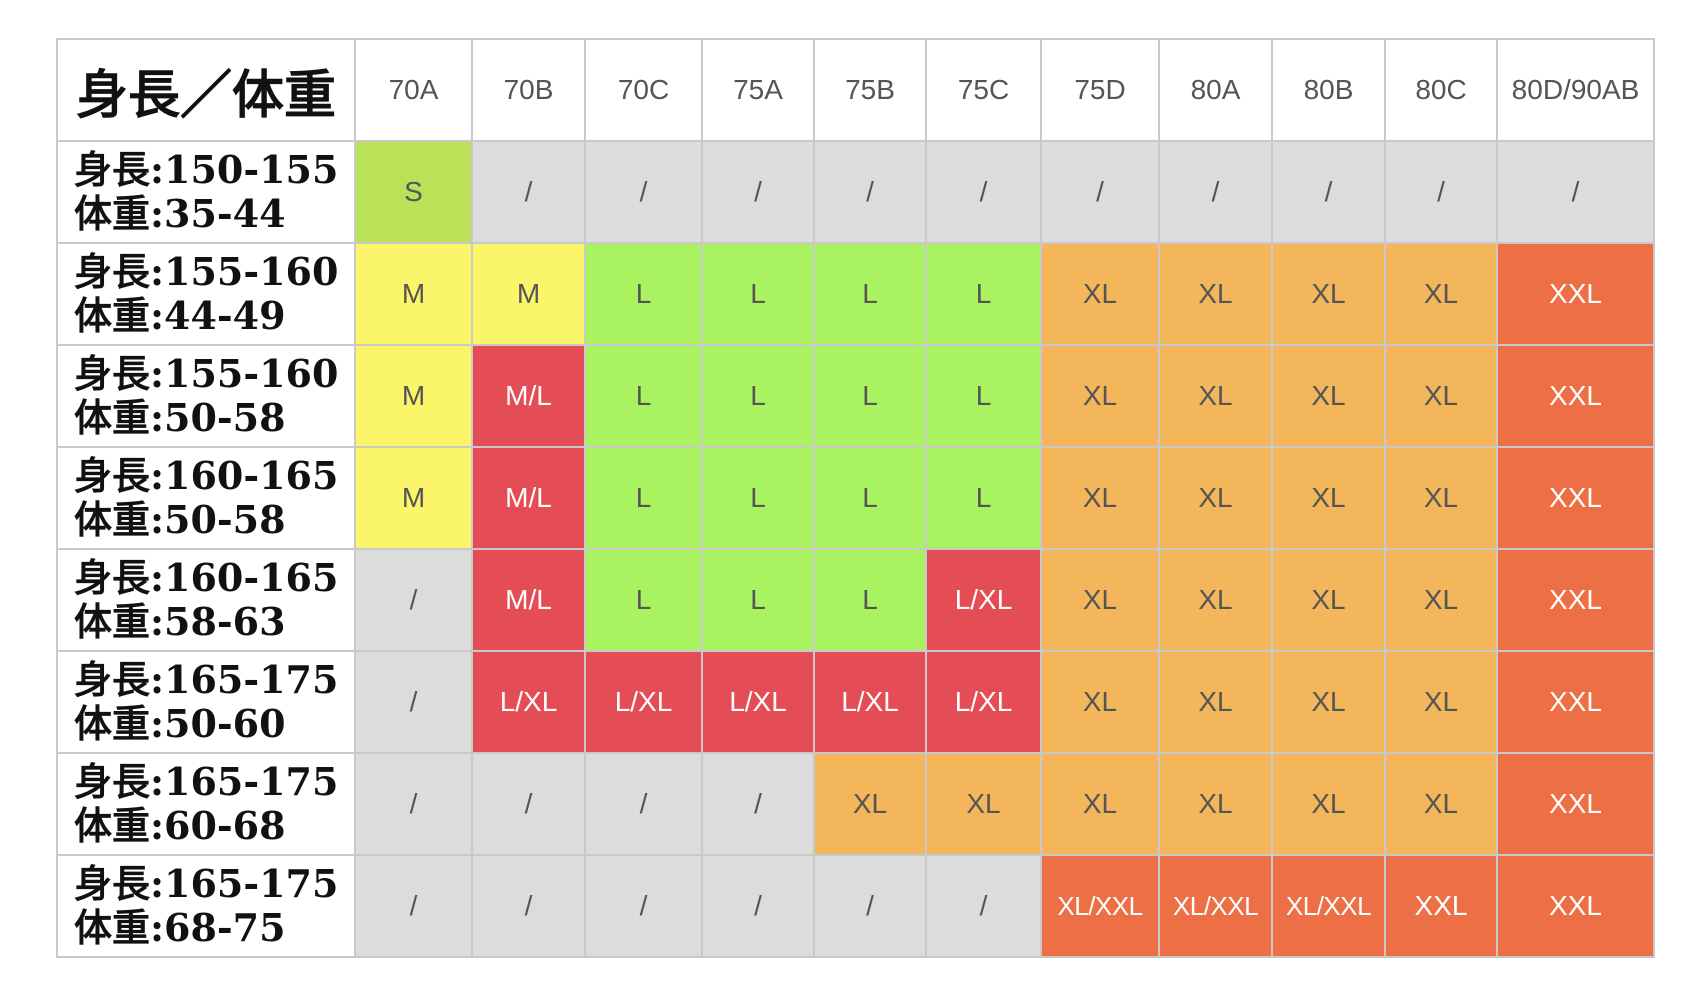  I want to click on height-range-label: 身長:150-155, so click(206, 169).